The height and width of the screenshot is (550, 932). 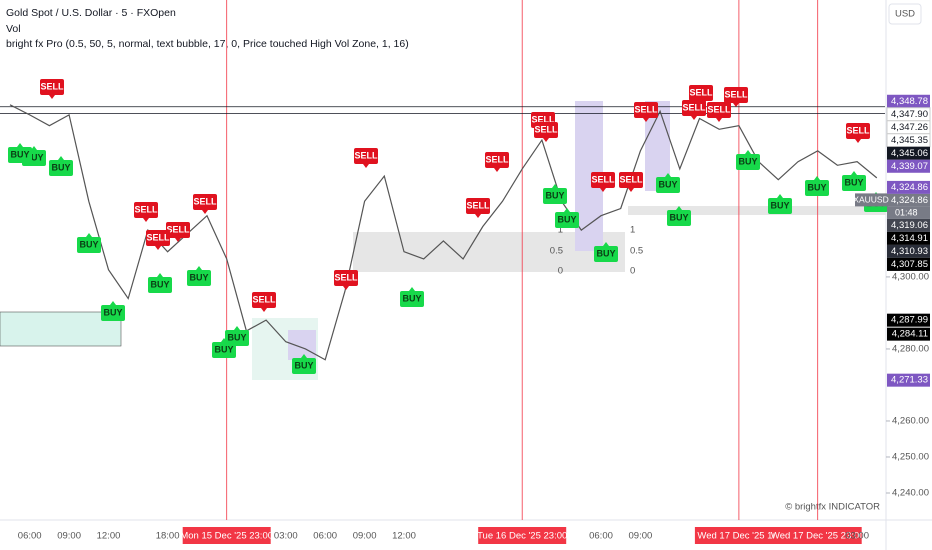 I want to click on x-tick-label: 18:00, so click(x=168, y=536).